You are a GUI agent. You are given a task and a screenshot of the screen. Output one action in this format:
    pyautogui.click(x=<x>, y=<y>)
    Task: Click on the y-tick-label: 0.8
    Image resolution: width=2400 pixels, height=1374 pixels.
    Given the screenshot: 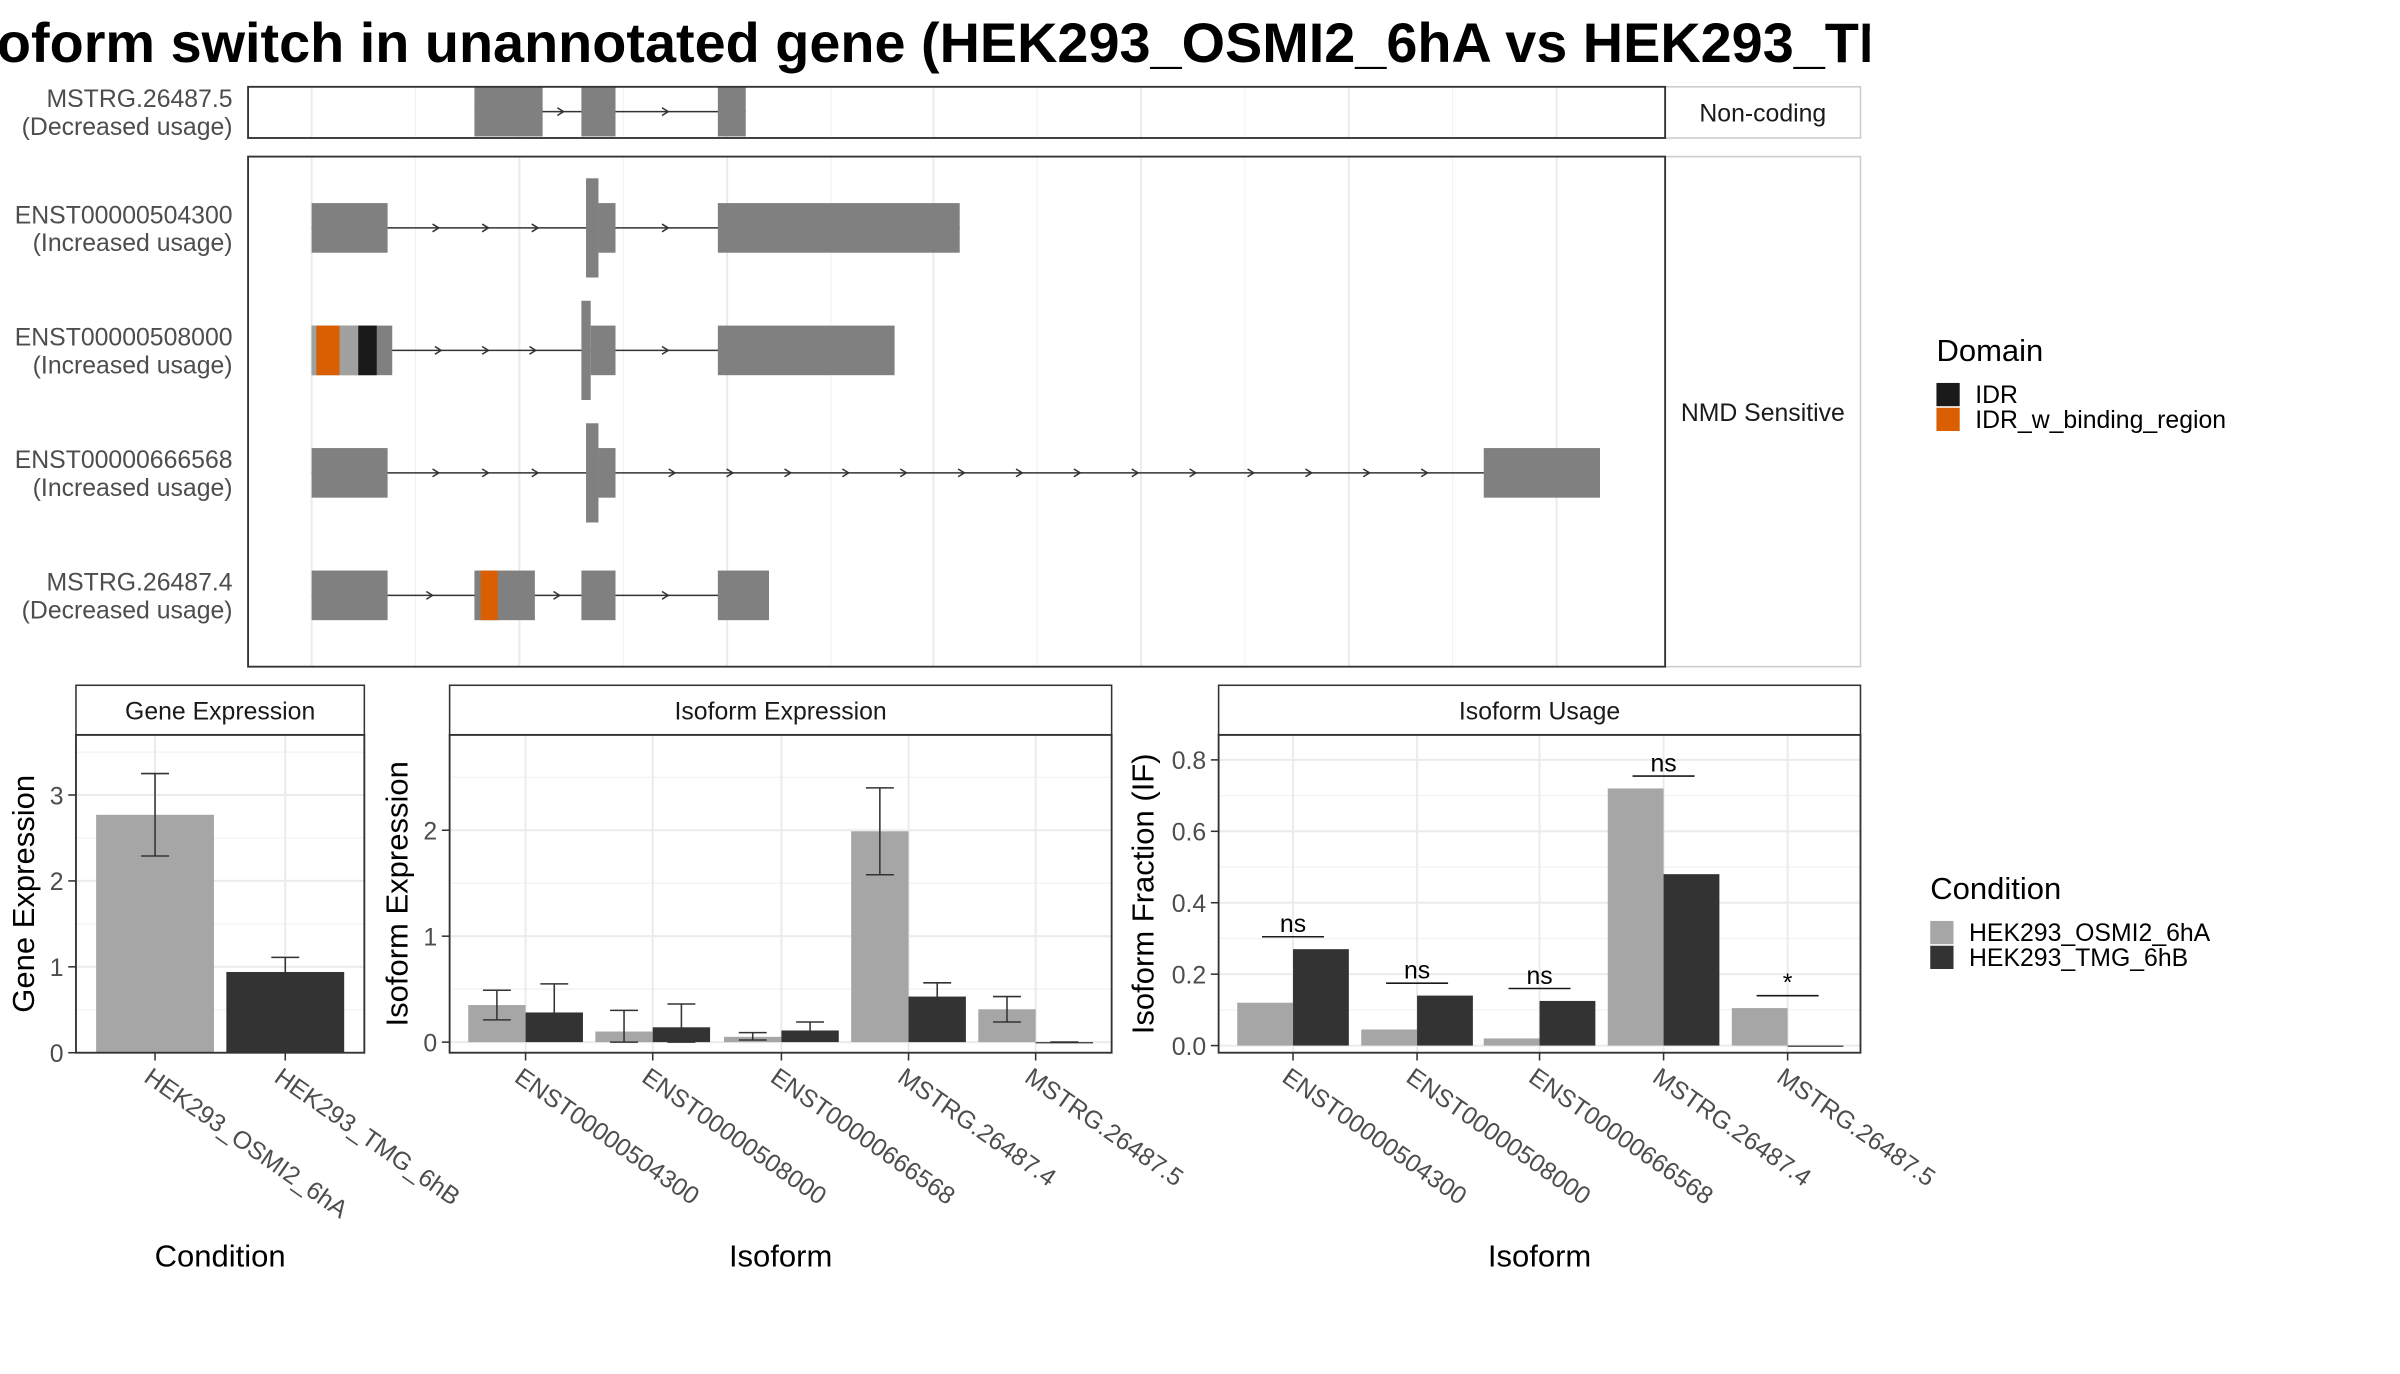 What is the action you would take?
    pyautogui.click(x=1189, y=761)
    